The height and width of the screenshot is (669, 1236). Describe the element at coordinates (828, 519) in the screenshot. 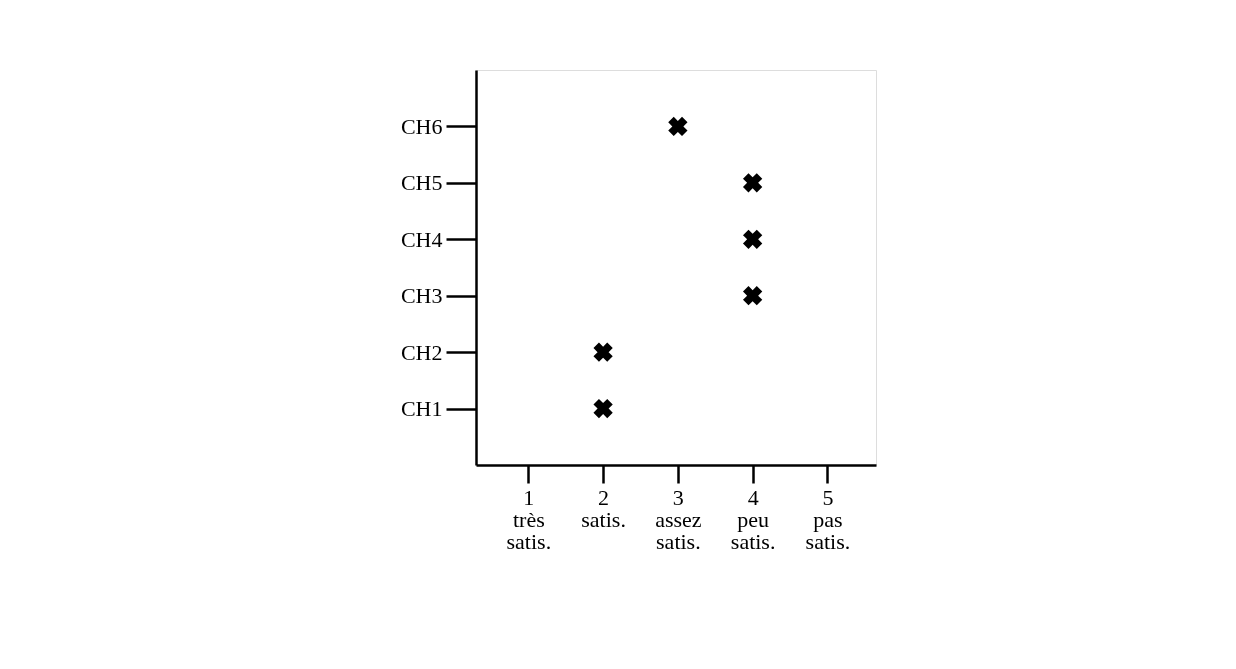

I see `x-tick-label: 5 pas satis.` at that location.